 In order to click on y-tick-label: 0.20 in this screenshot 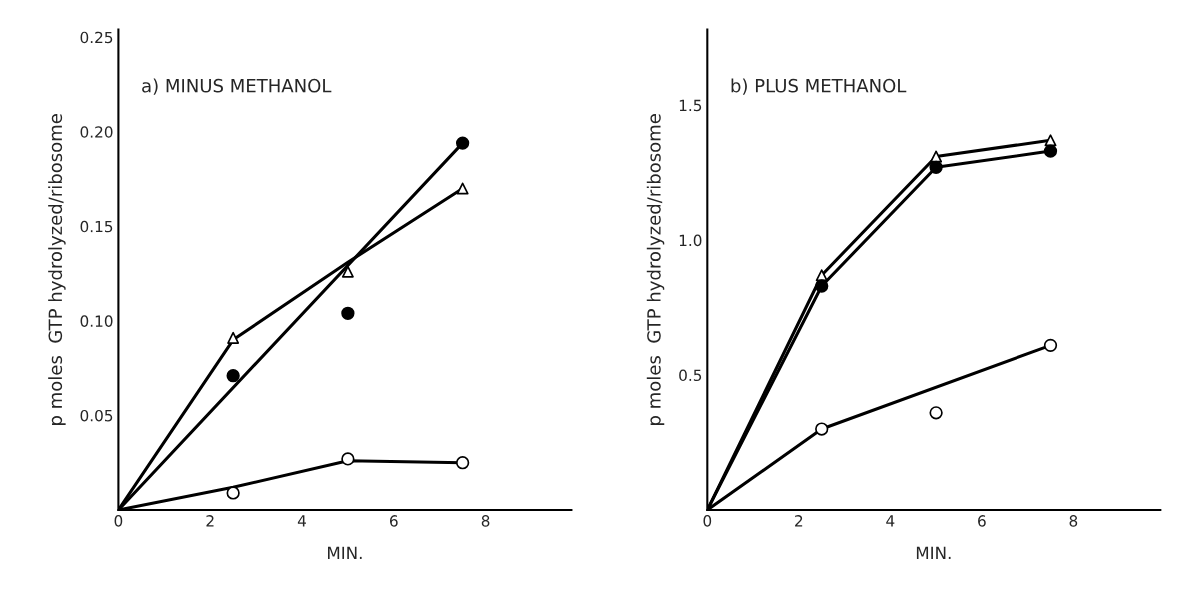, I will do `click(96, 132)`.